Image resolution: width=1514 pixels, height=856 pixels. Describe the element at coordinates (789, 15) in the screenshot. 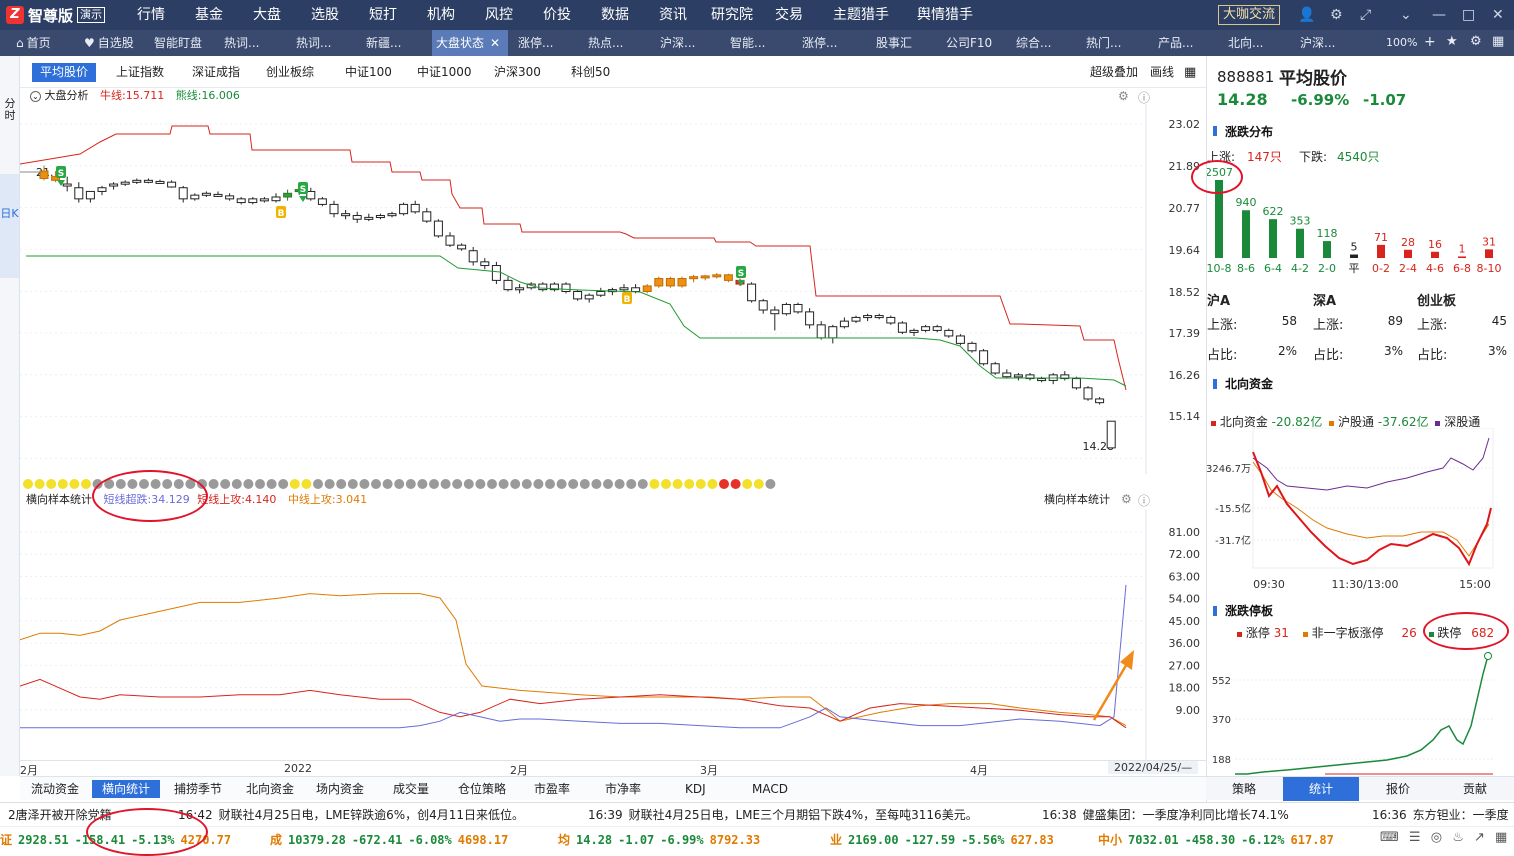

I see `menu-item-11: 交易` at that location.